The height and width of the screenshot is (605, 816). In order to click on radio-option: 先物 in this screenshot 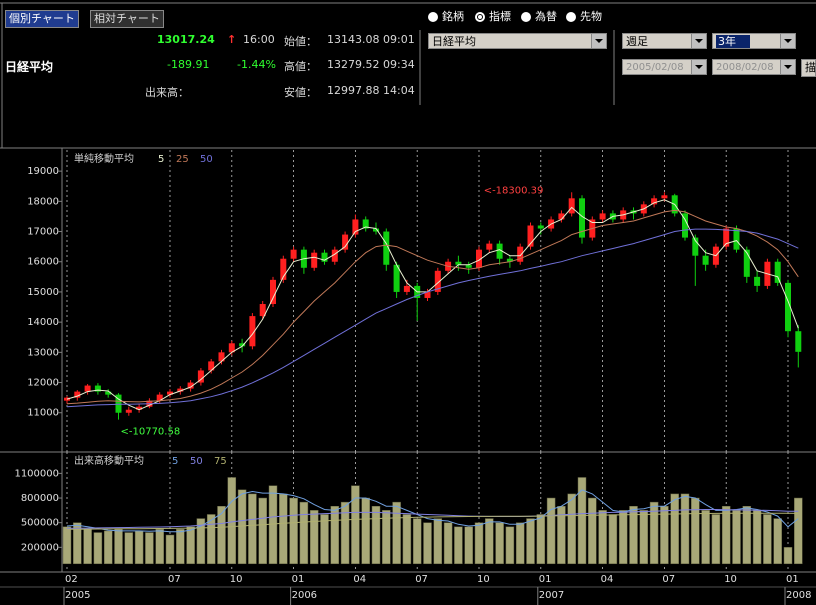, I will do `click(584, 17)`.